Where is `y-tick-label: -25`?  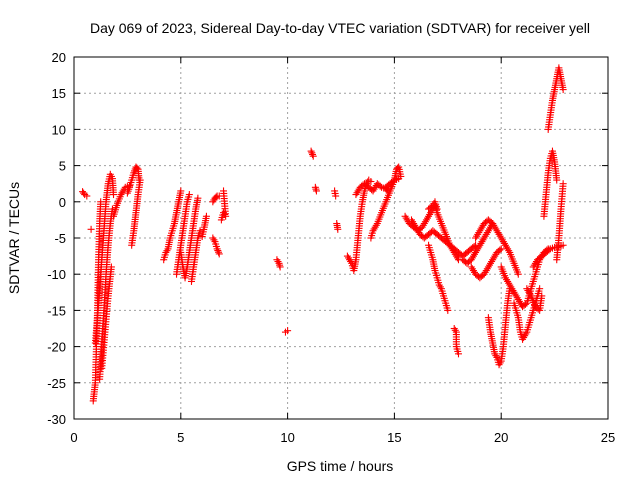
y-tick-label: -25 is located at coordinates (56, 383).